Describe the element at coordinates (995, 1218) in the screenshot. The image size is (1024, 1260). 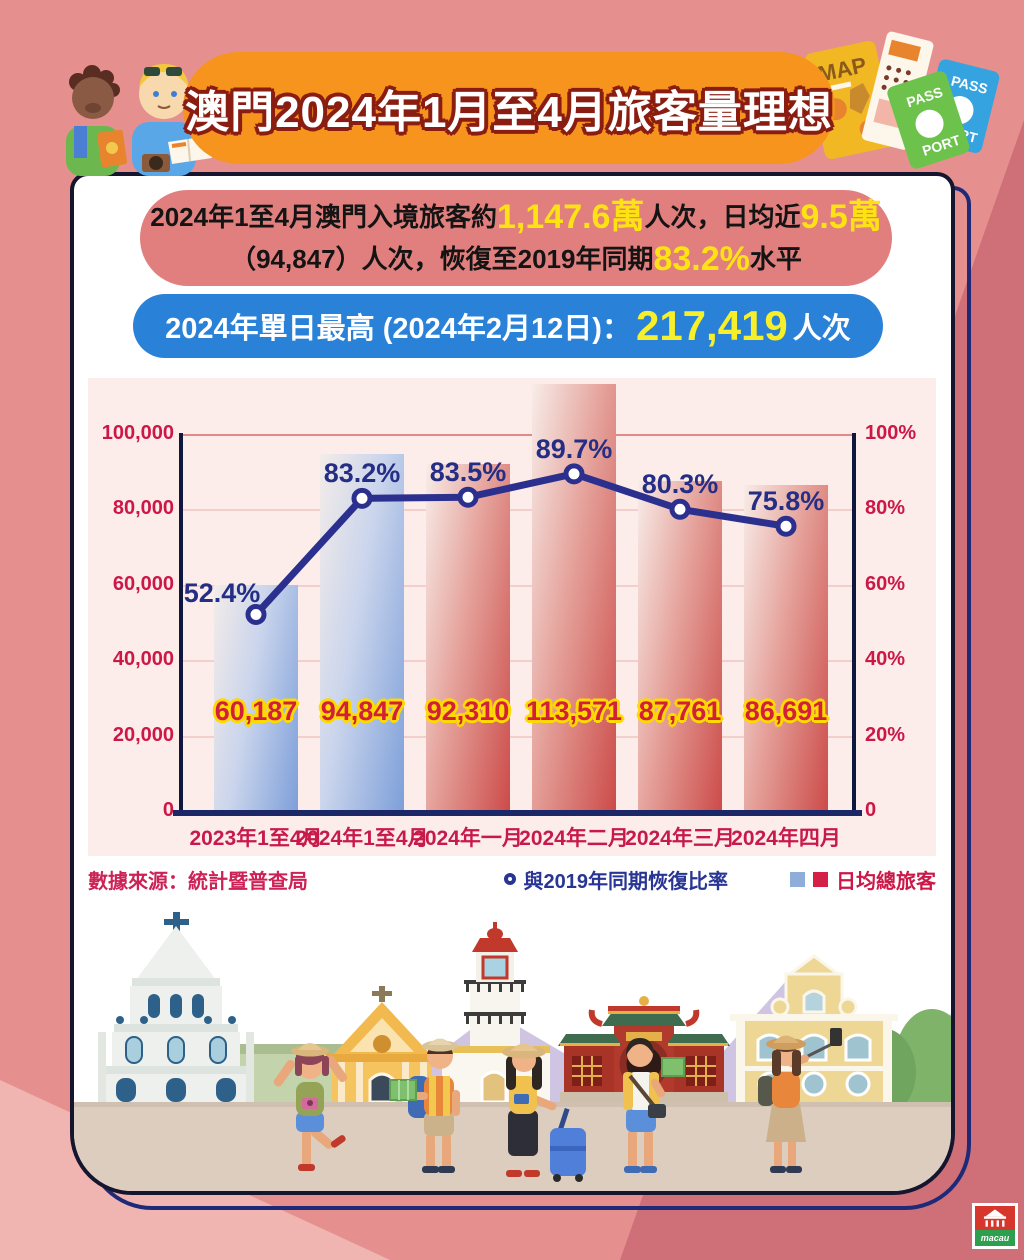
I see `logo-ruins-icon` at that location.